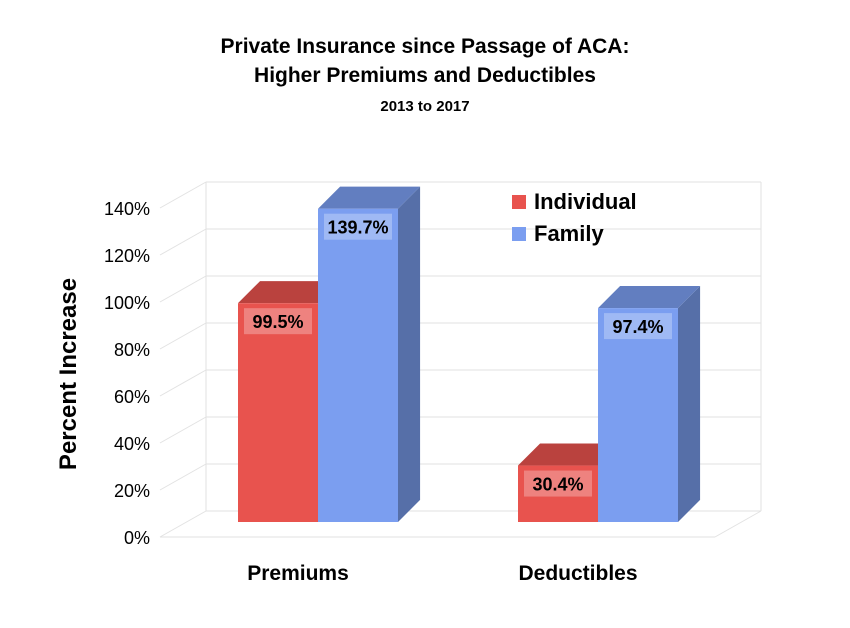  Describe the element at coordinates (132, 444) in the screenshot. I see `y-tick-label: 40%` at that location.